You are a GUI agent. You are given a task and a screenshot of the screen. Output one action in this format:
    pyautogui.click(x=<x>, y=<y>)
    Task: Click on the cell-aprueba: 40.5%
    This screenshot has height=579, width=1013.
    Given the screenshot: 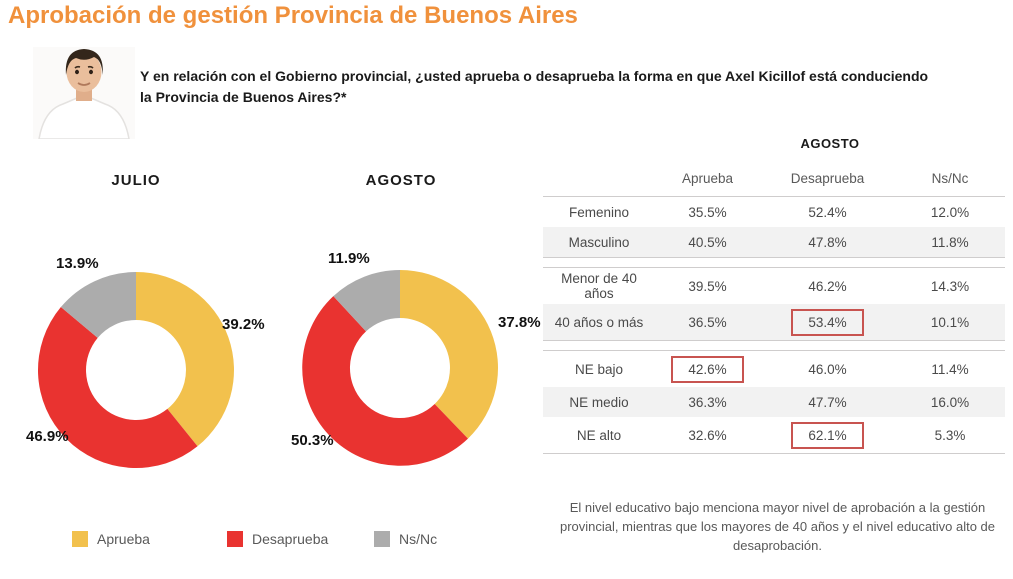 What is the action you would take?
    pyautogui.click(x=707, y=242)
    